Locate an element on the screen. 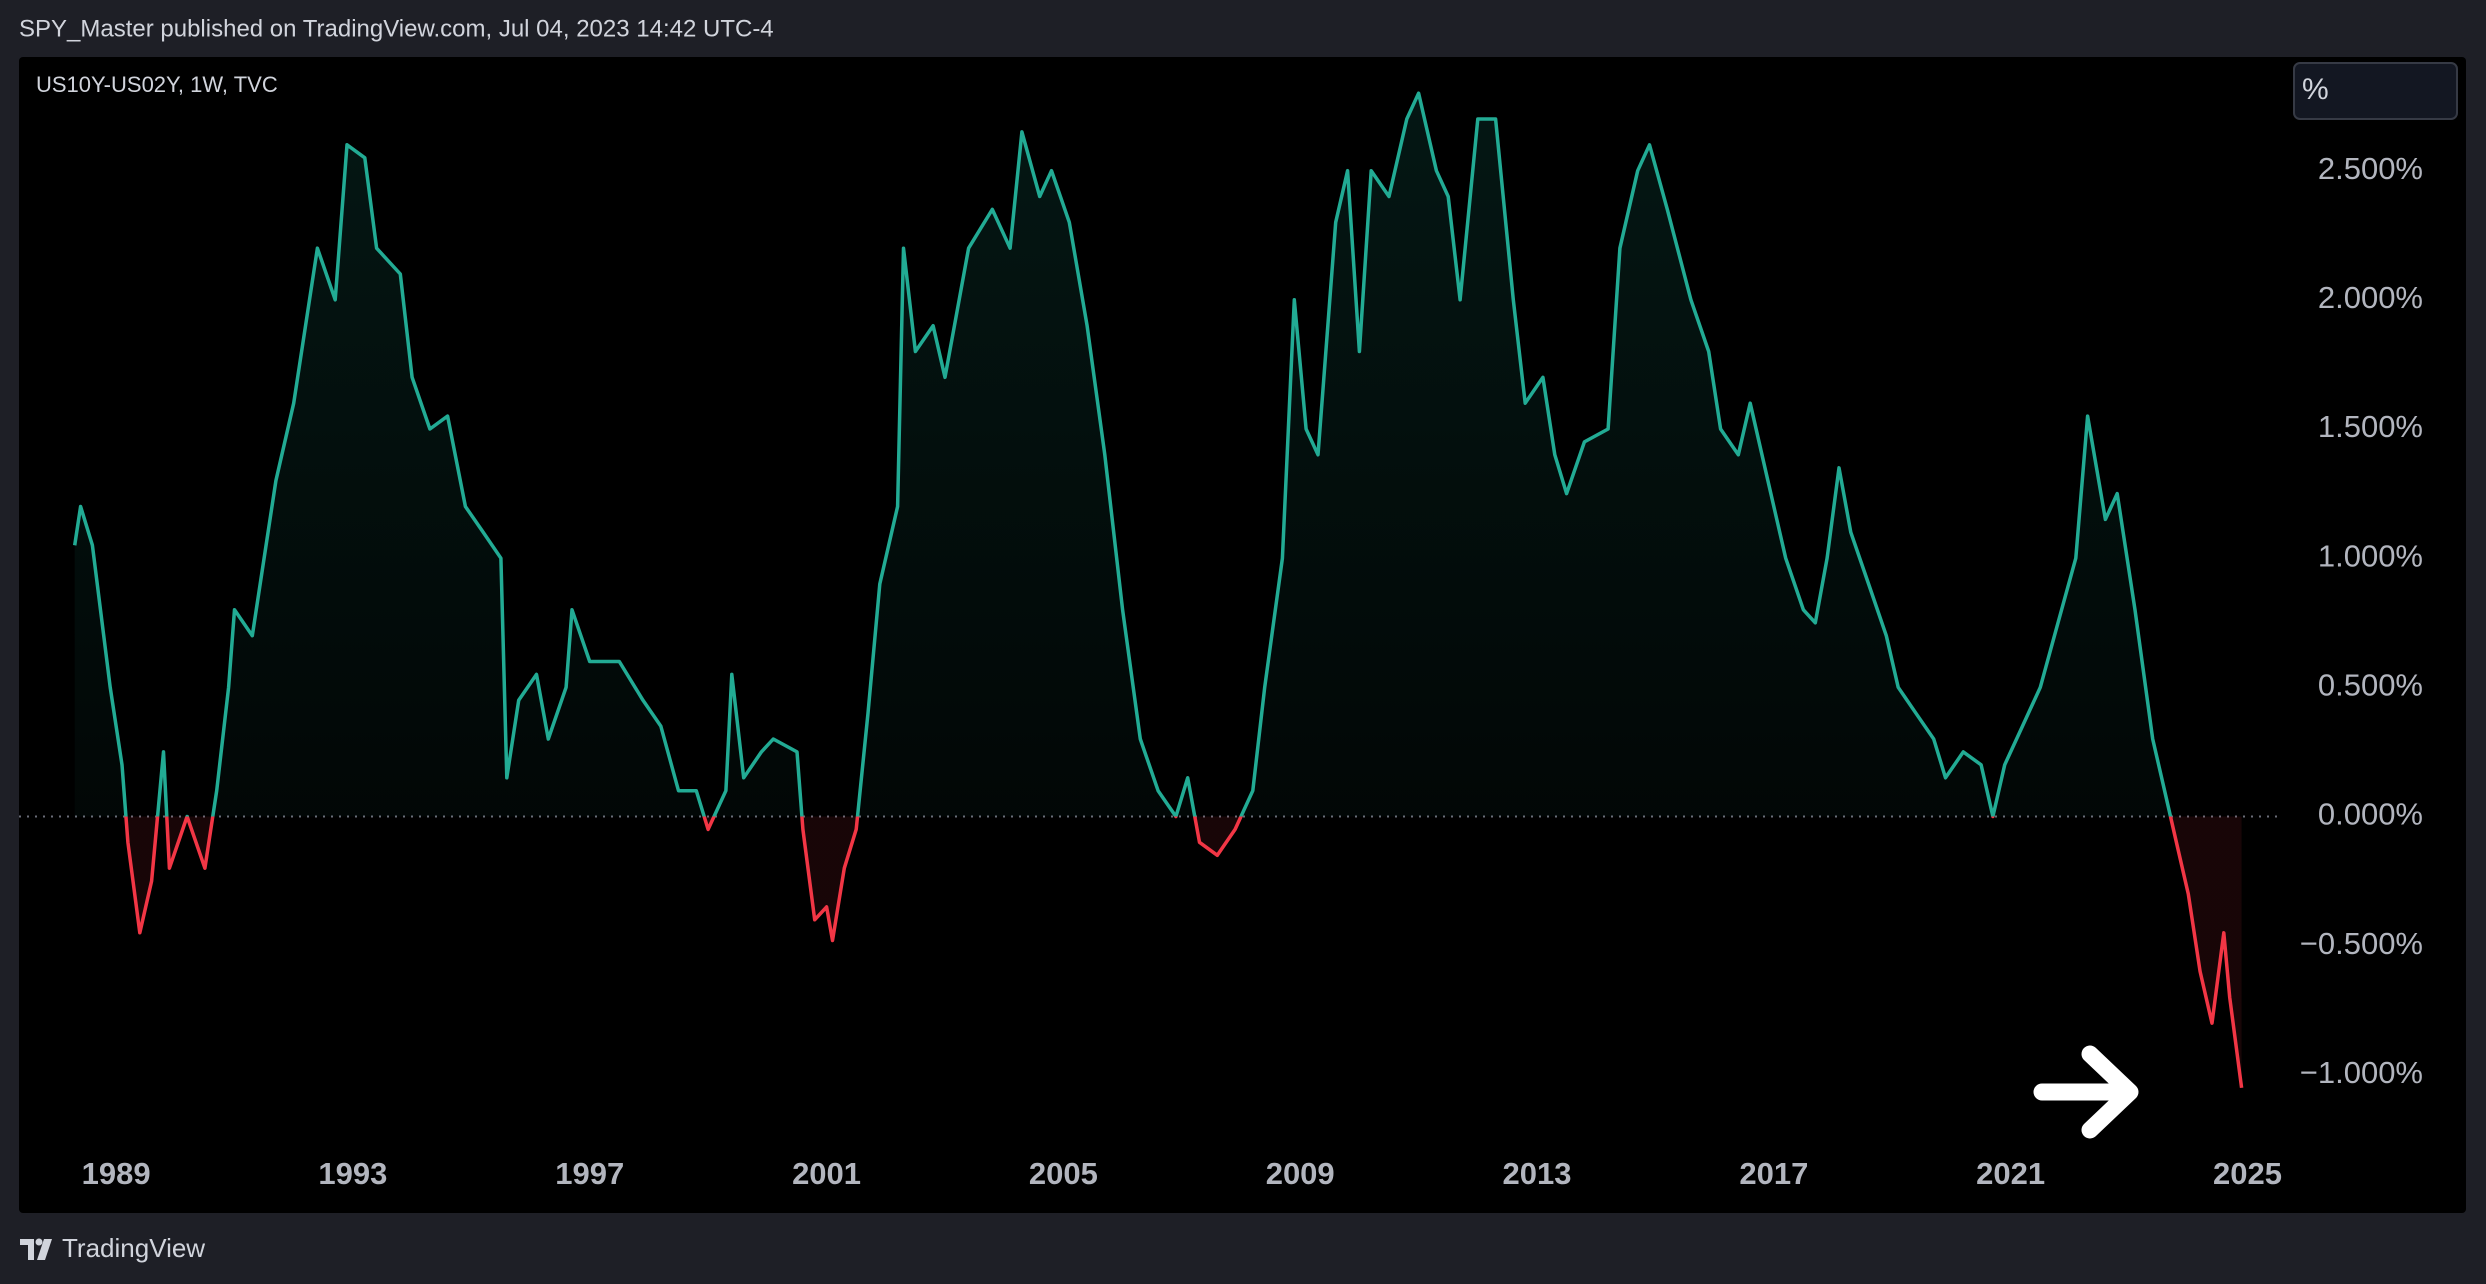 The width and height of the screenshot is (2486, 1284). x-tick-label: 2009 is located at coordinates (1300, 1173).